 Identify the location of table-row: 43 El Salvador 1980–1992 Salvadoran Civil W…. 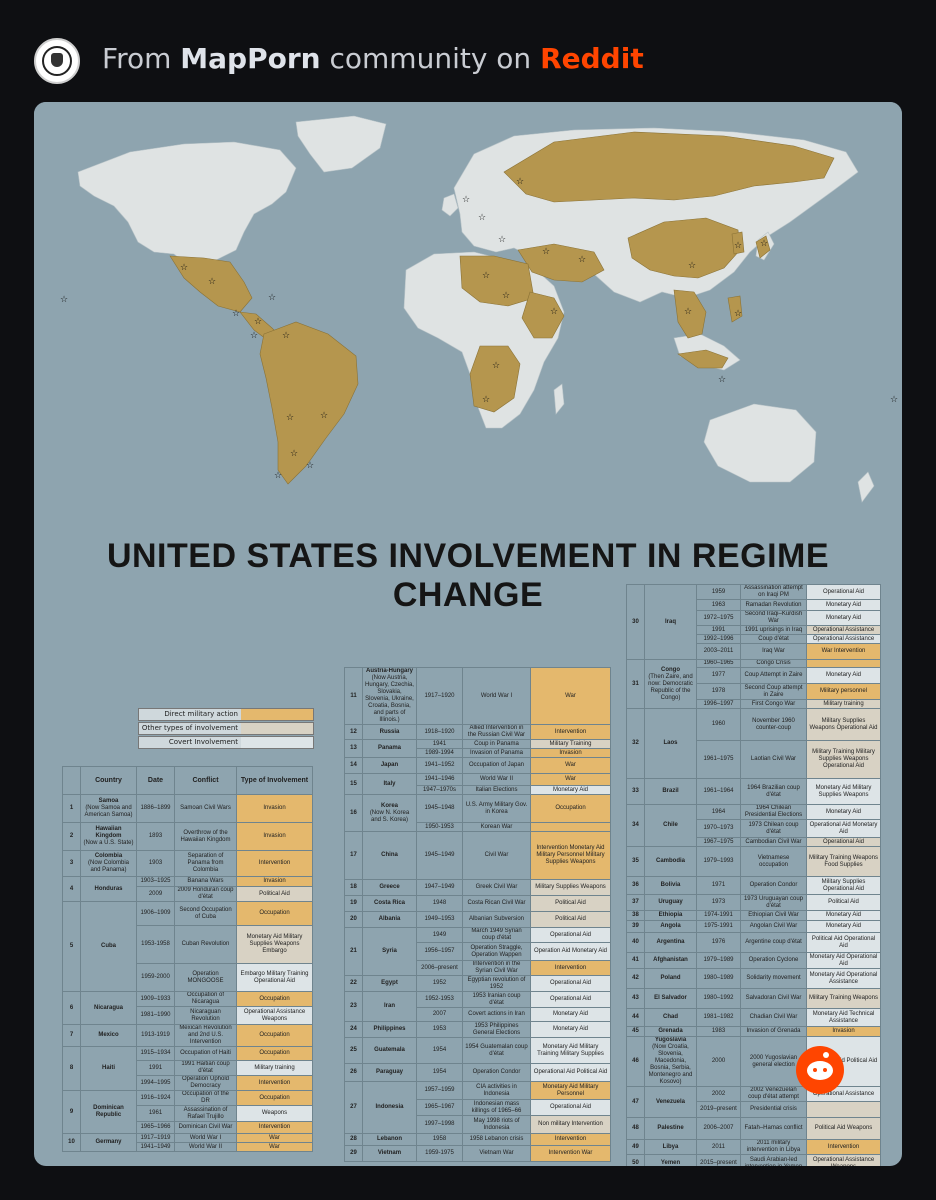
(753, 998).